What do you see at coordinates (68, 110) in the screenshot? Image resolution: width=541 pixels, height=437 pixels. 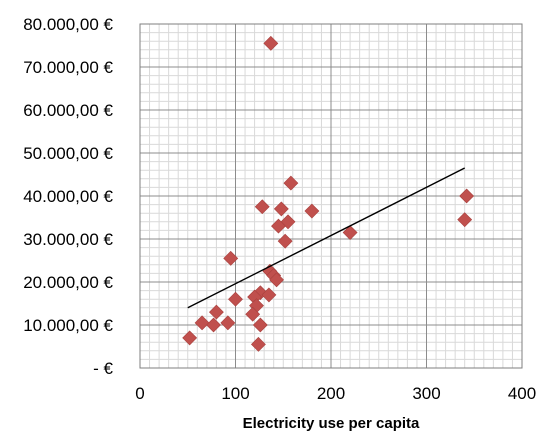 I see `y-tick-label: 60.000,00 €` at bounding box center [68, 110].